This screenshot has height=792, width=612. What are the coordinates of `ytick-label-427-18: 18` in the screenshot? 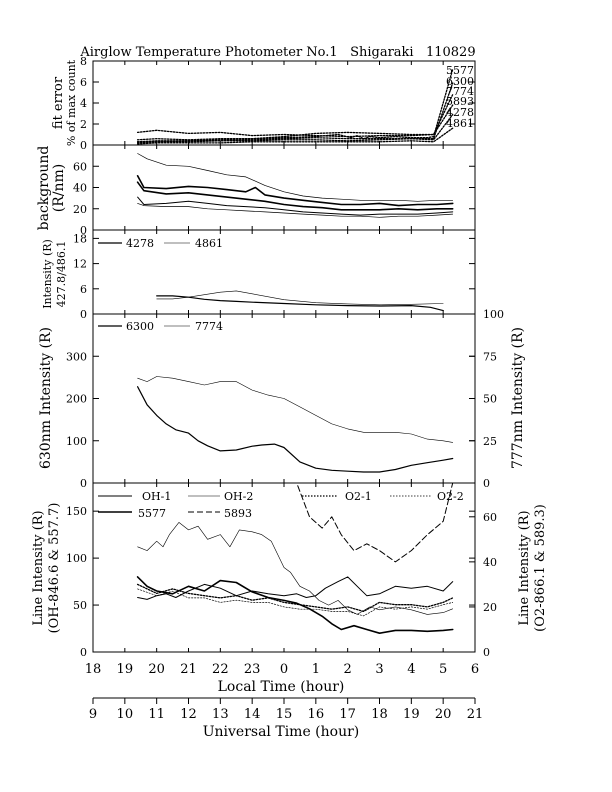 It's located at (80, 238).